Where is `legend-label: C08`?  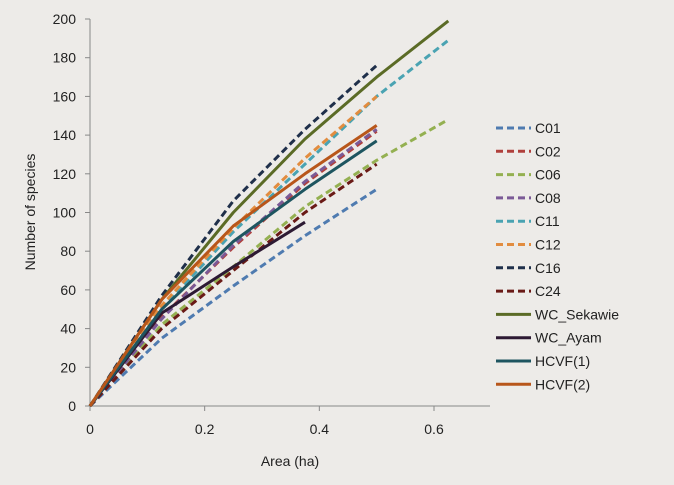
legend-label: C08 is located at coordinates (548, 198).